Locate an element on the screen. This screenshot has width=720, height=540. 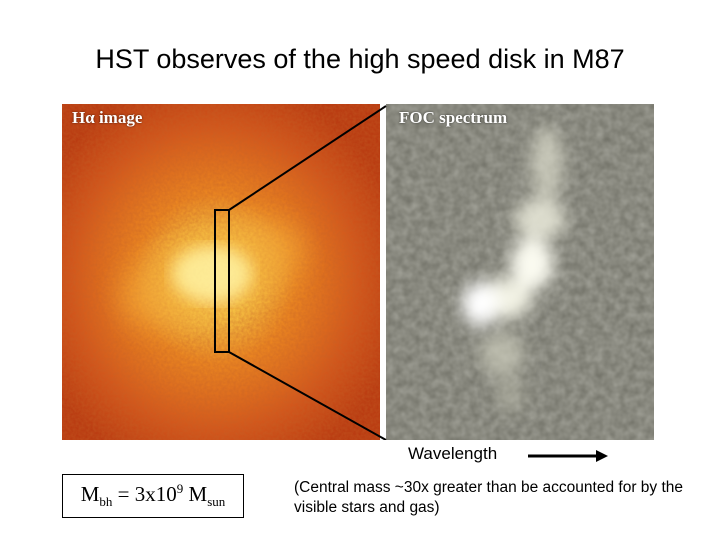
projection-line-top is located at coordinates (307, 158).